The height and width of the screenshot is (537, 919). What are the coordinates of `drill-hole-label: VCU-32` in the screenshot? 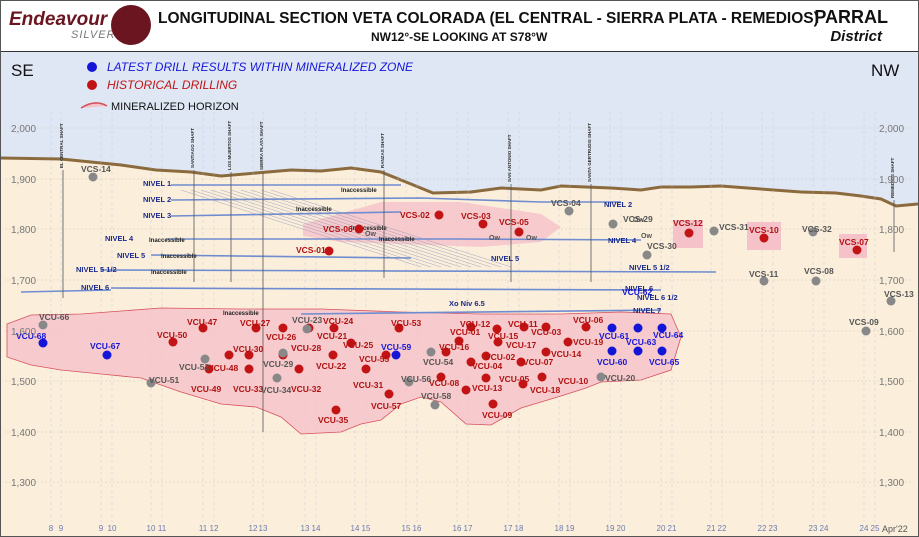 It's located at (306, 389).